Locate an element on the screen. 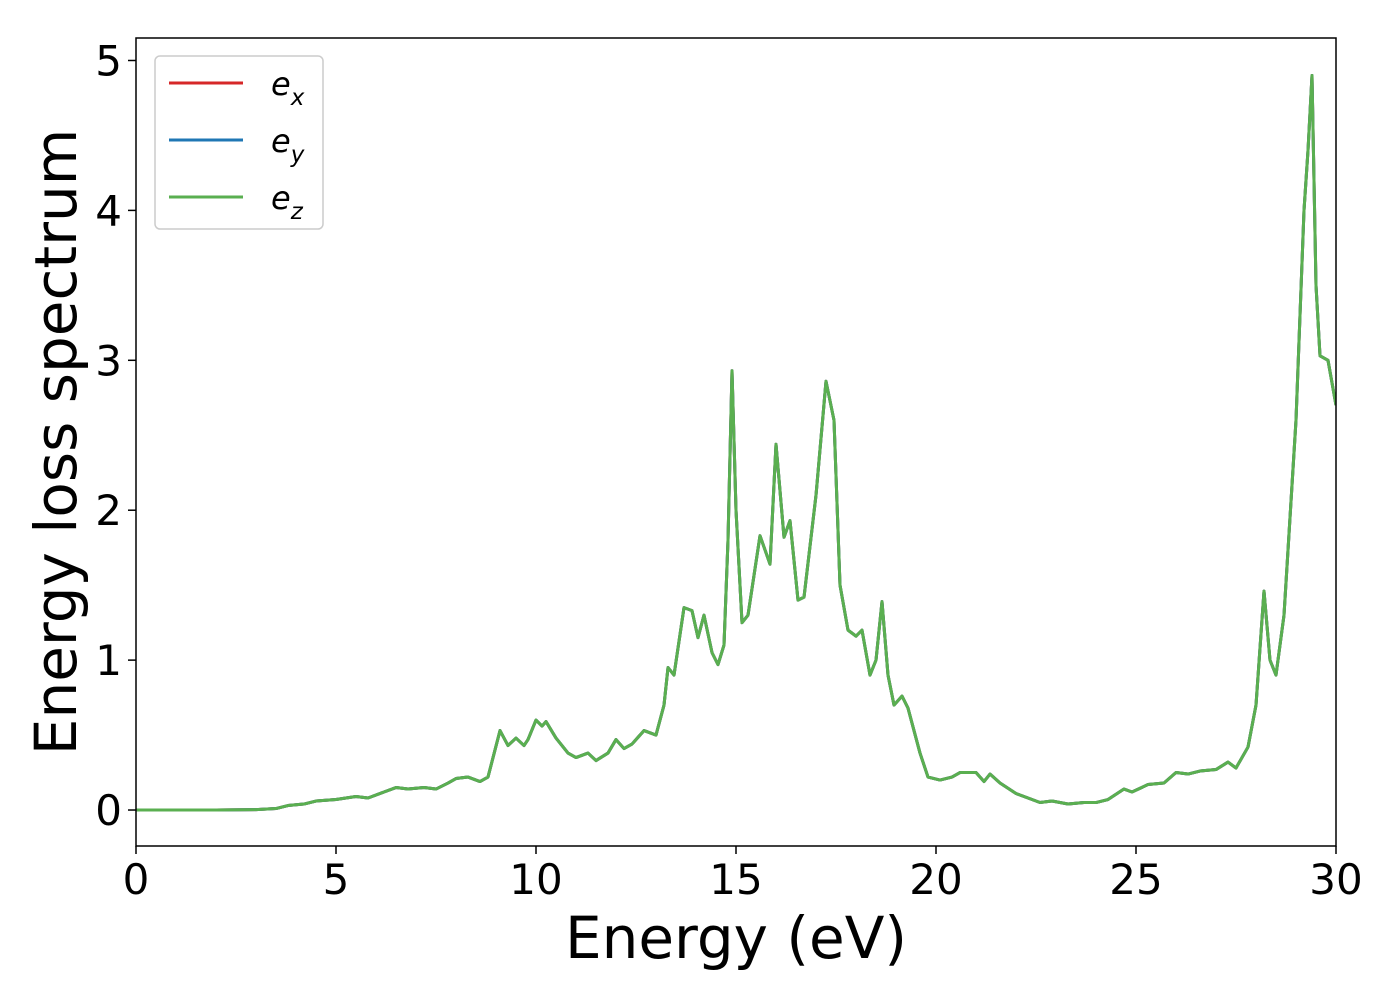  y-axis-label: Energy loss spectrum is located at coordinates (56, 442).